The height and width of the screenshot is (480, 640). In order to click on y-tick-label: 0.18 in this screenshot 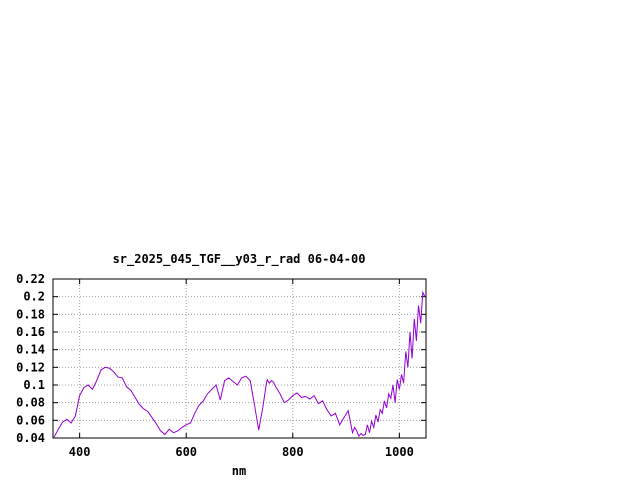, I will do `click(30, 314)`.